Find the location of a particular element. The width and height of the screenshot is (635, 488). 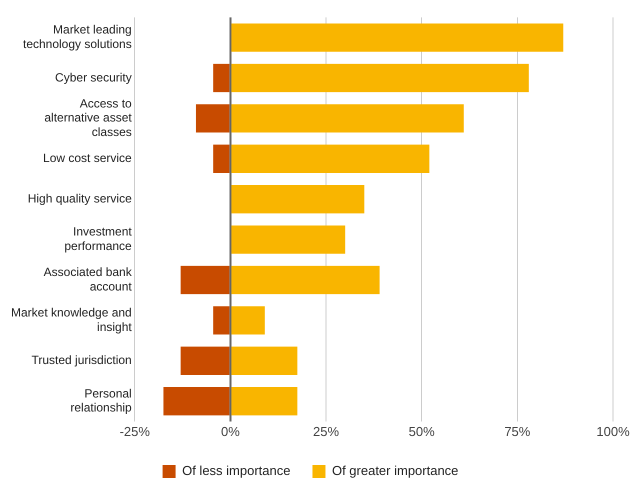

legend-label: Of greater importance is located at coordinates (395, 470).